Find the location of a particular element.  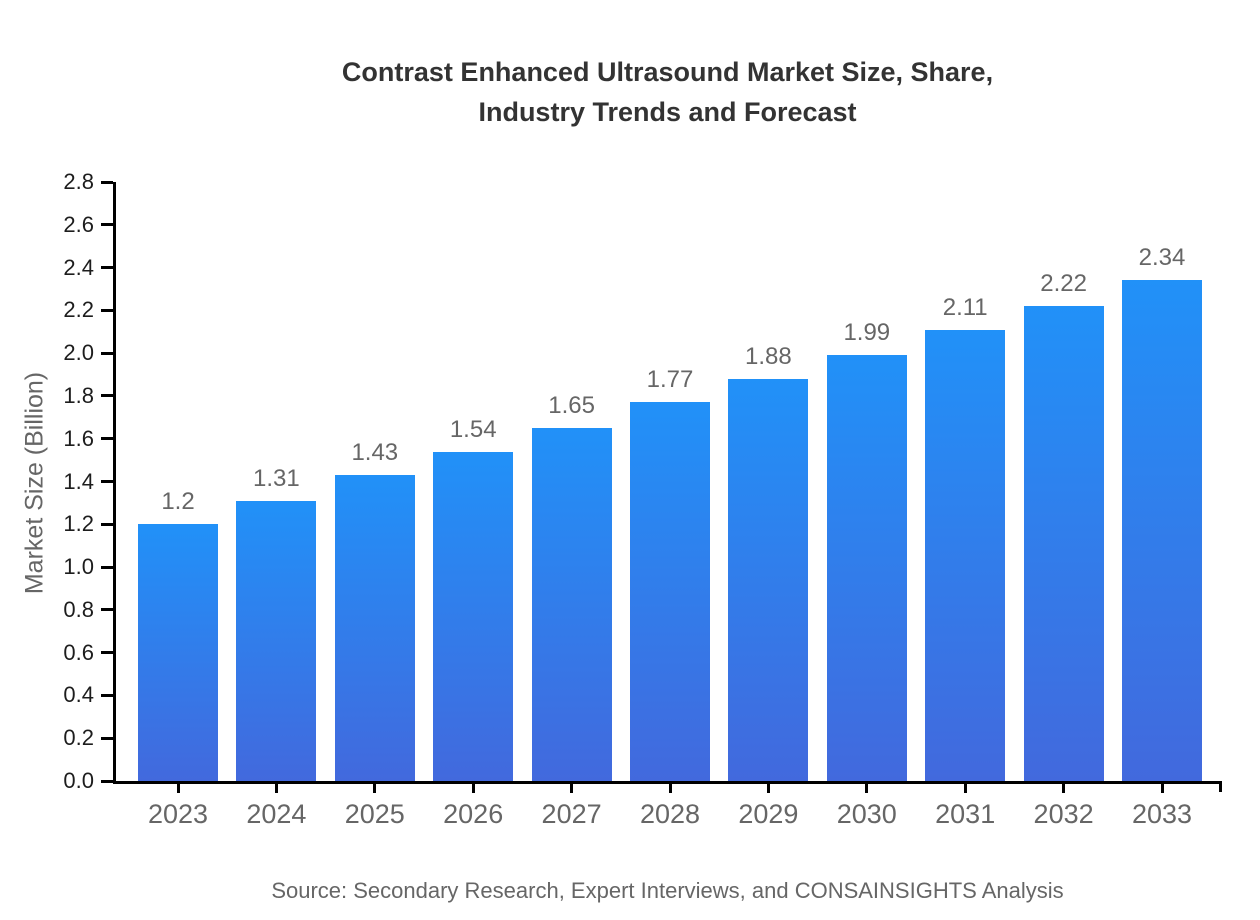

y-tick-label: 0.2 is located at coordinates (78, 738).